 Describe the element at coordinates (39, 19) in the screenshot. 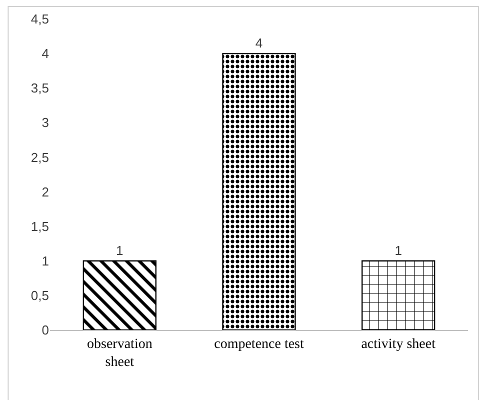

I see `y-tick-label: 4,5` at that location.